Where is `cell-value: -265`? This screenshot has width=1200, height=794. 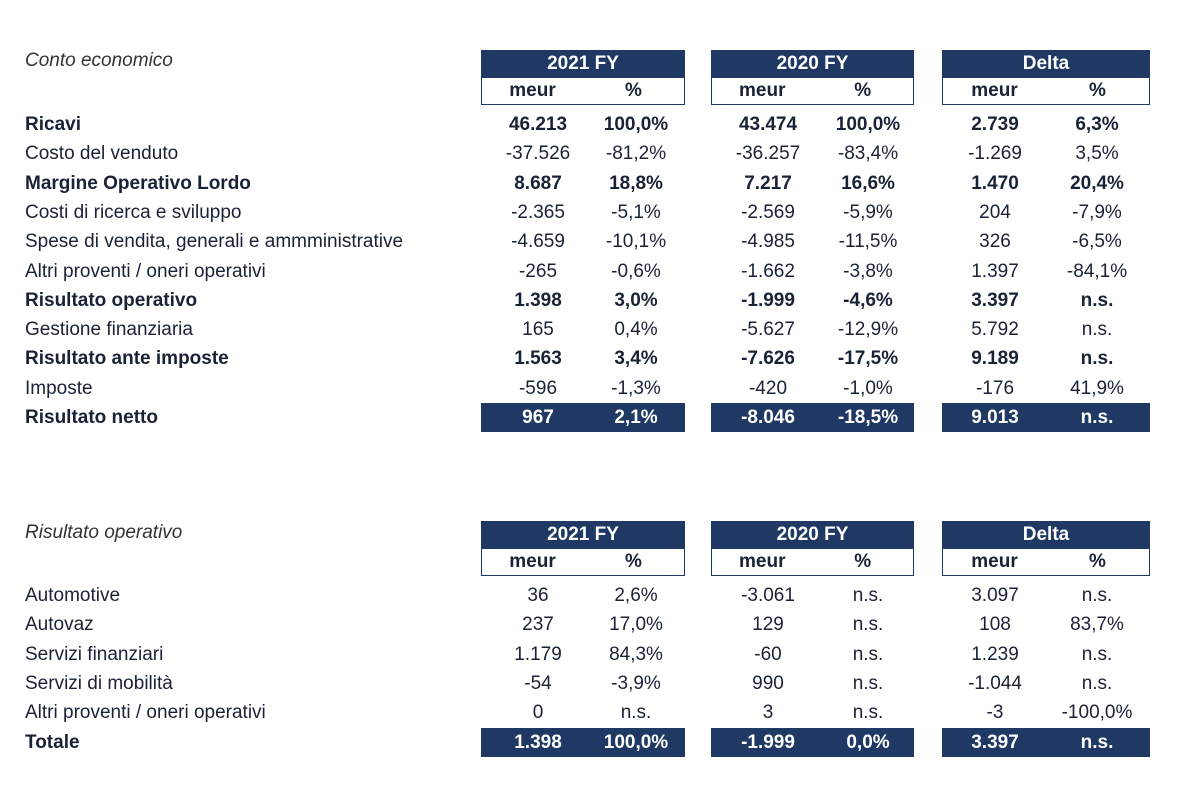
cell-value: -265 is located at coordinates (538, 271).